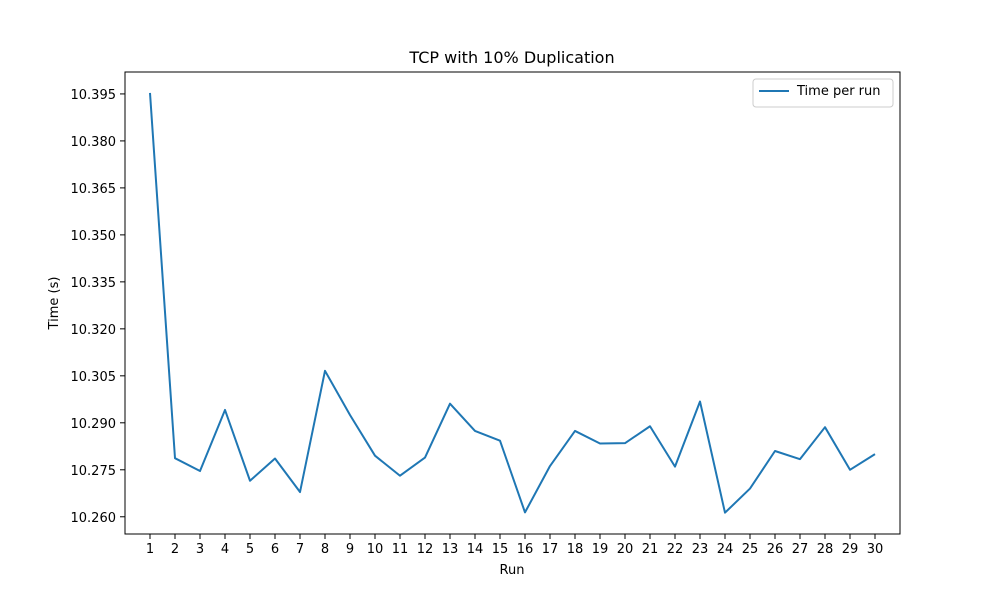 The height and width of the screenshot is (600, 1000). What do you see at coordinates (625, 549) in the screenshot?
I see `x-tick-label: 20` at bounding box center [625, 549].